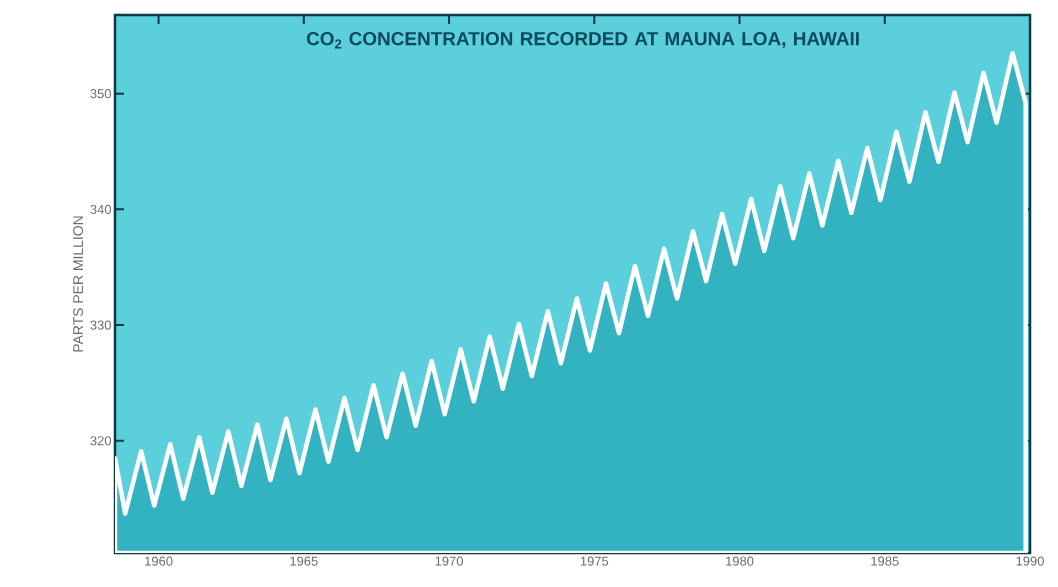 The image size is (1058, 587). Describe the element at coordinates (78, 284) in the screenshot. I see `y-axis-title: PARTS PER MILLION` at that location.